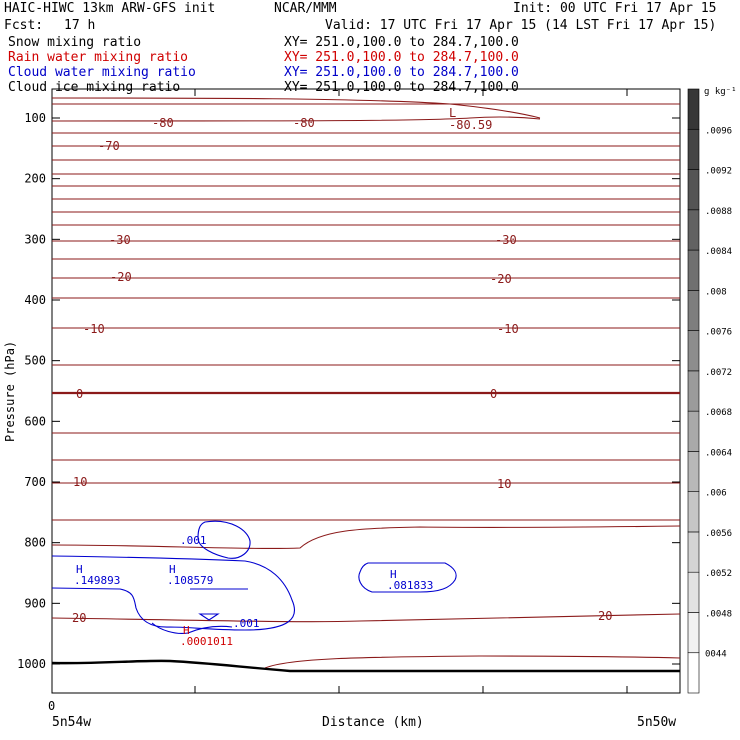 Image resolution: width=740 pixels, height=740 pixels. What do you see at coordinates (720, 92) in the screenshot?
I see `colorbar-unit: g kg⁻¹` at bounding box center [720, 92].